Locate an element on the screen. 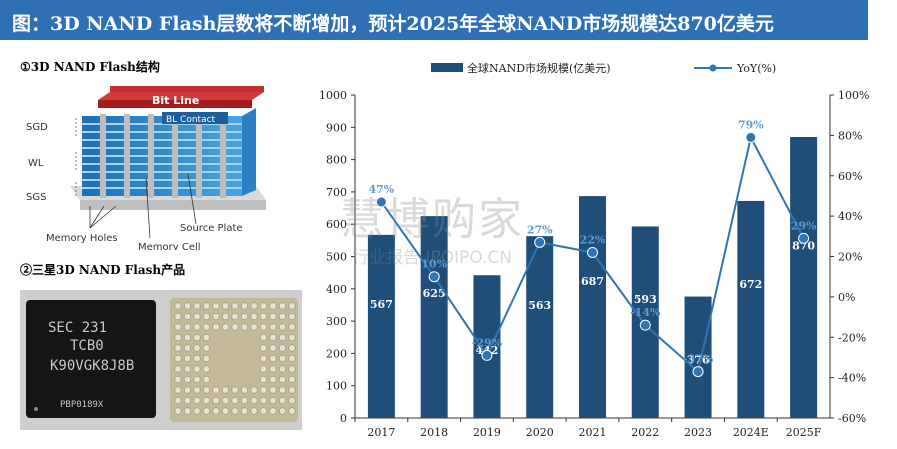 This screenshot has height=449, width=897. memory-cell-label: Memory Cell is located at coordinates (169, 246).